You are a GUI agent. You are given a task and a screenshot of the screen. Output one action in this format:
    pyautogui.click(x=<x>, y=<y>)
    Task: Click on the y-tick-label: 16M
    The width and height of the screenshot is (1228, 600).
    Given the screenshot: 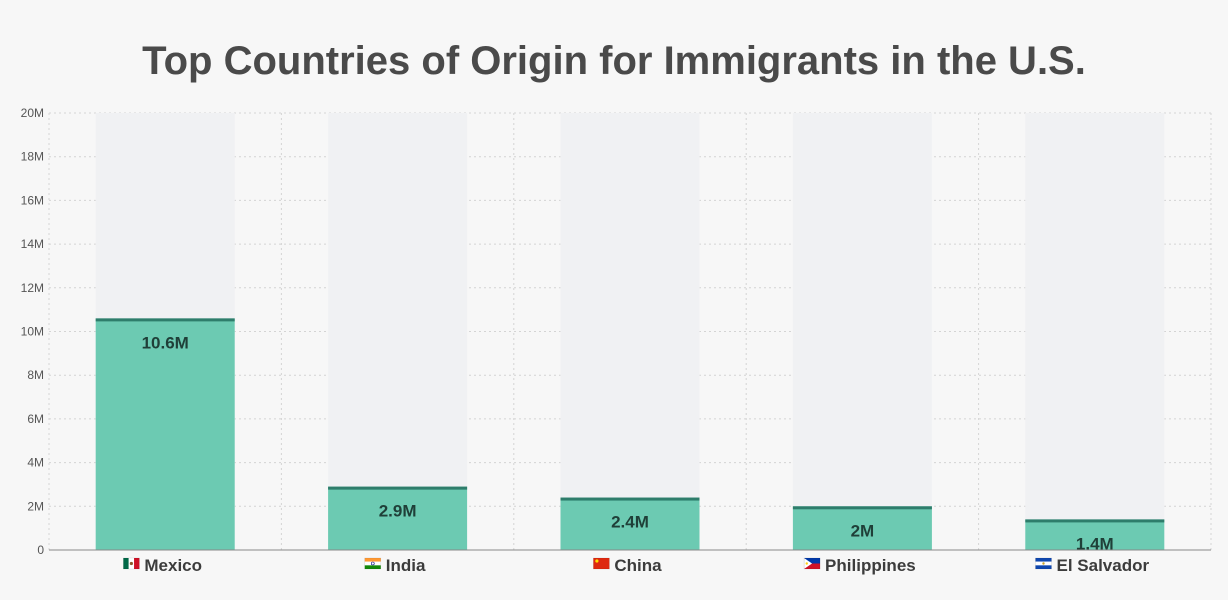 What is the action you would take?
    pyautogui.click(x=32, y=200)
    